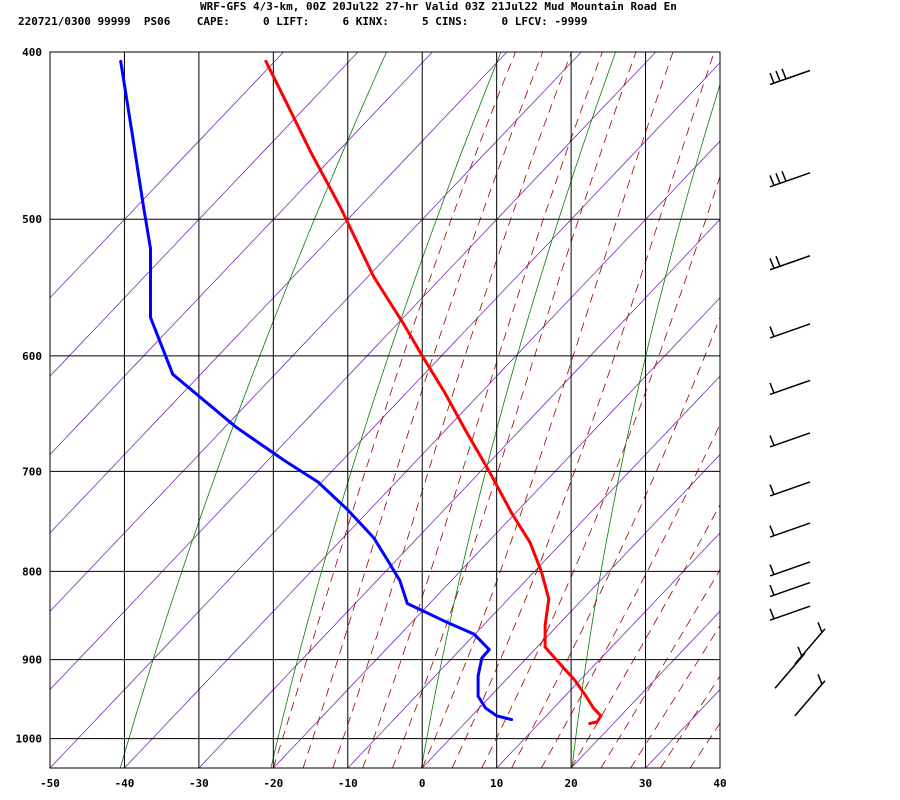 This screenshot has height=800, width=900. I want to click on y-tick-label: 400, so click(32, 52).